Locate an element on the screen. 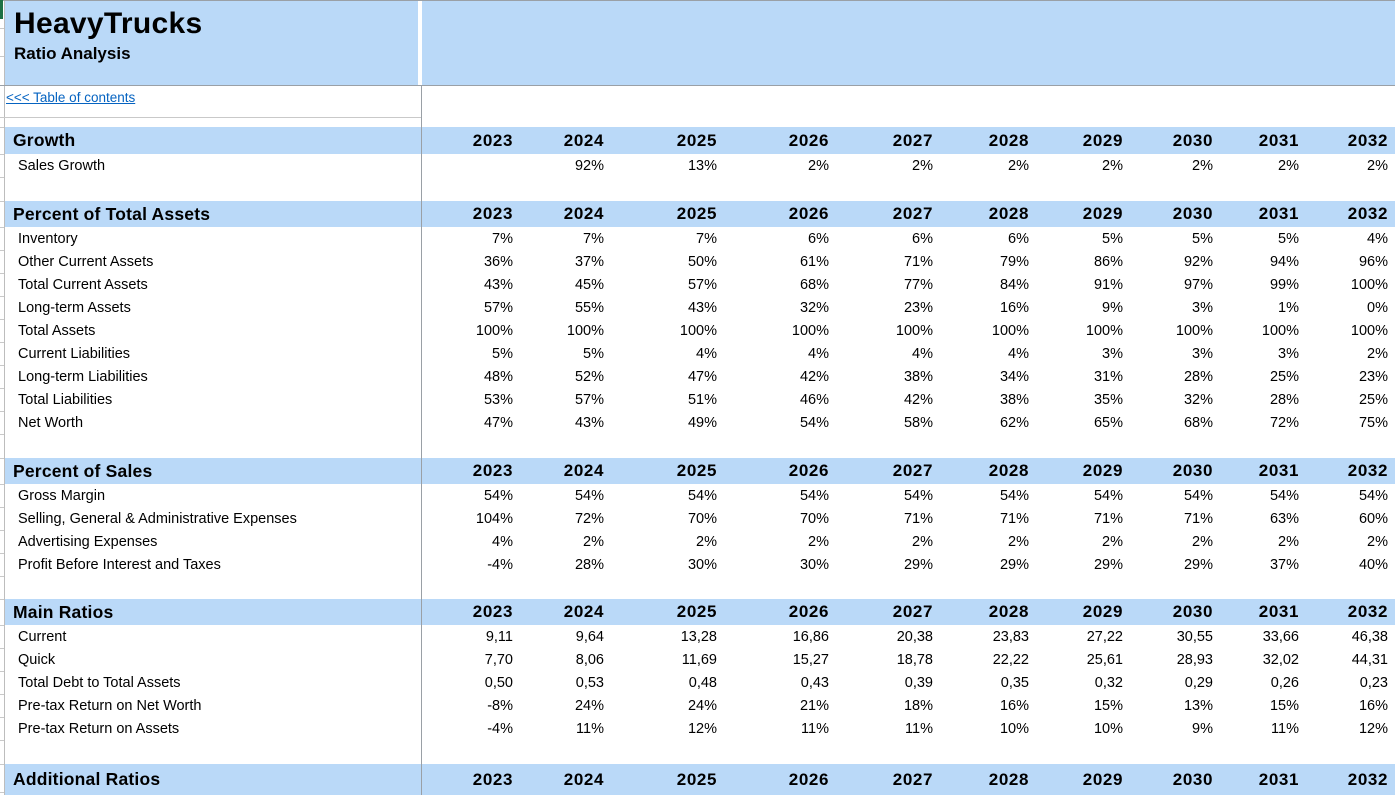  value-cell: 92% is located at coordinates (1198, 261).